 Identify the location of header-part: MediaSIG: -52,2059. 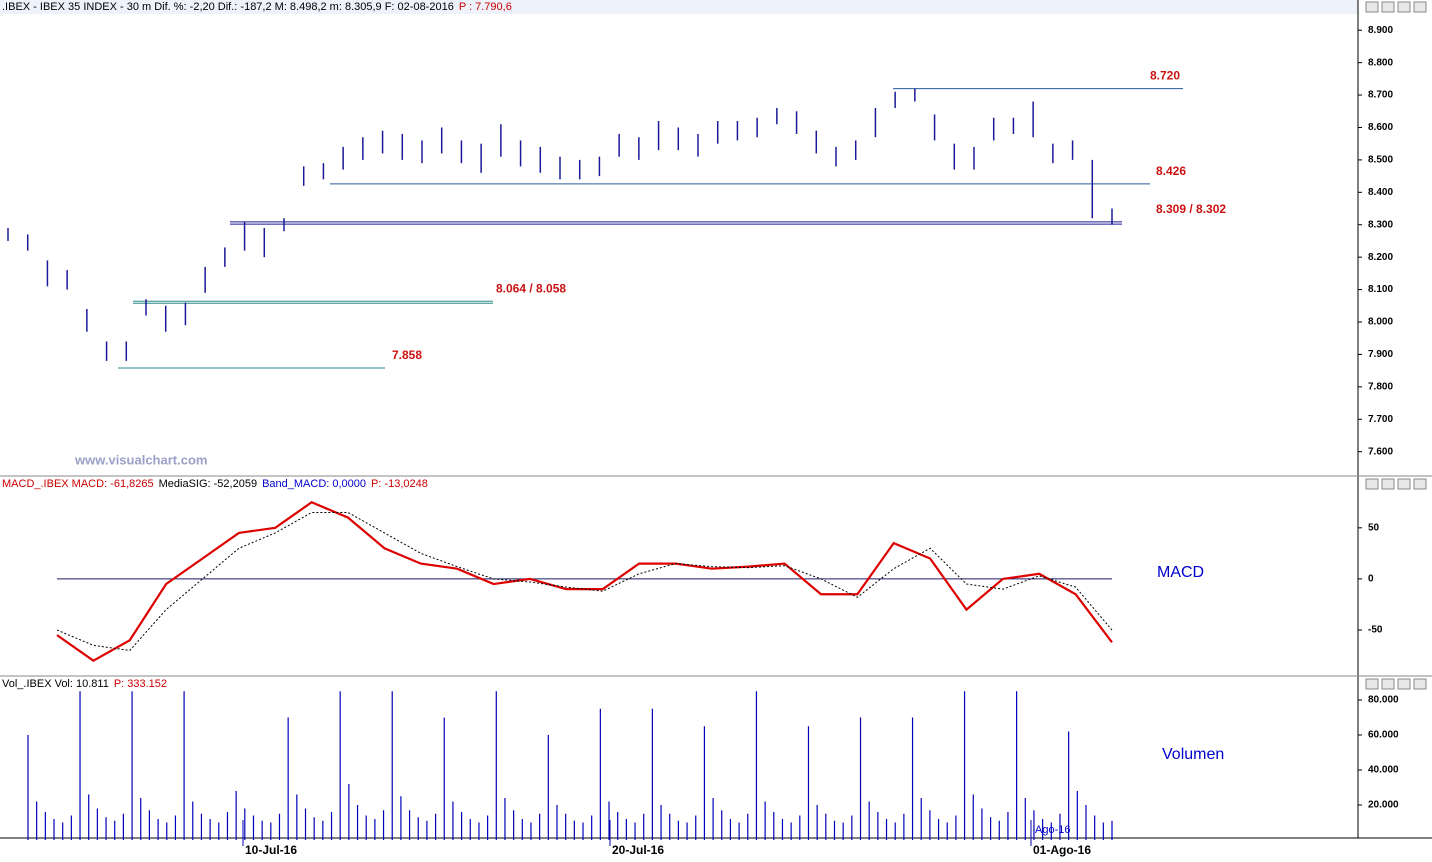
(208, 484).